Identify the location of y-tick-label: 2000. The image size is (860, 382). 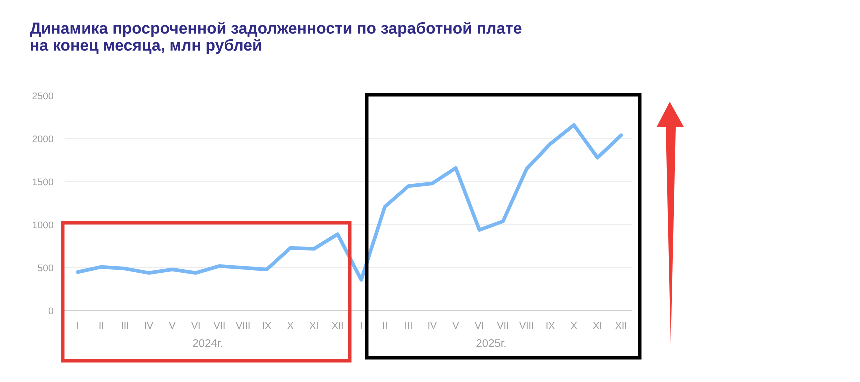
(43, 139).